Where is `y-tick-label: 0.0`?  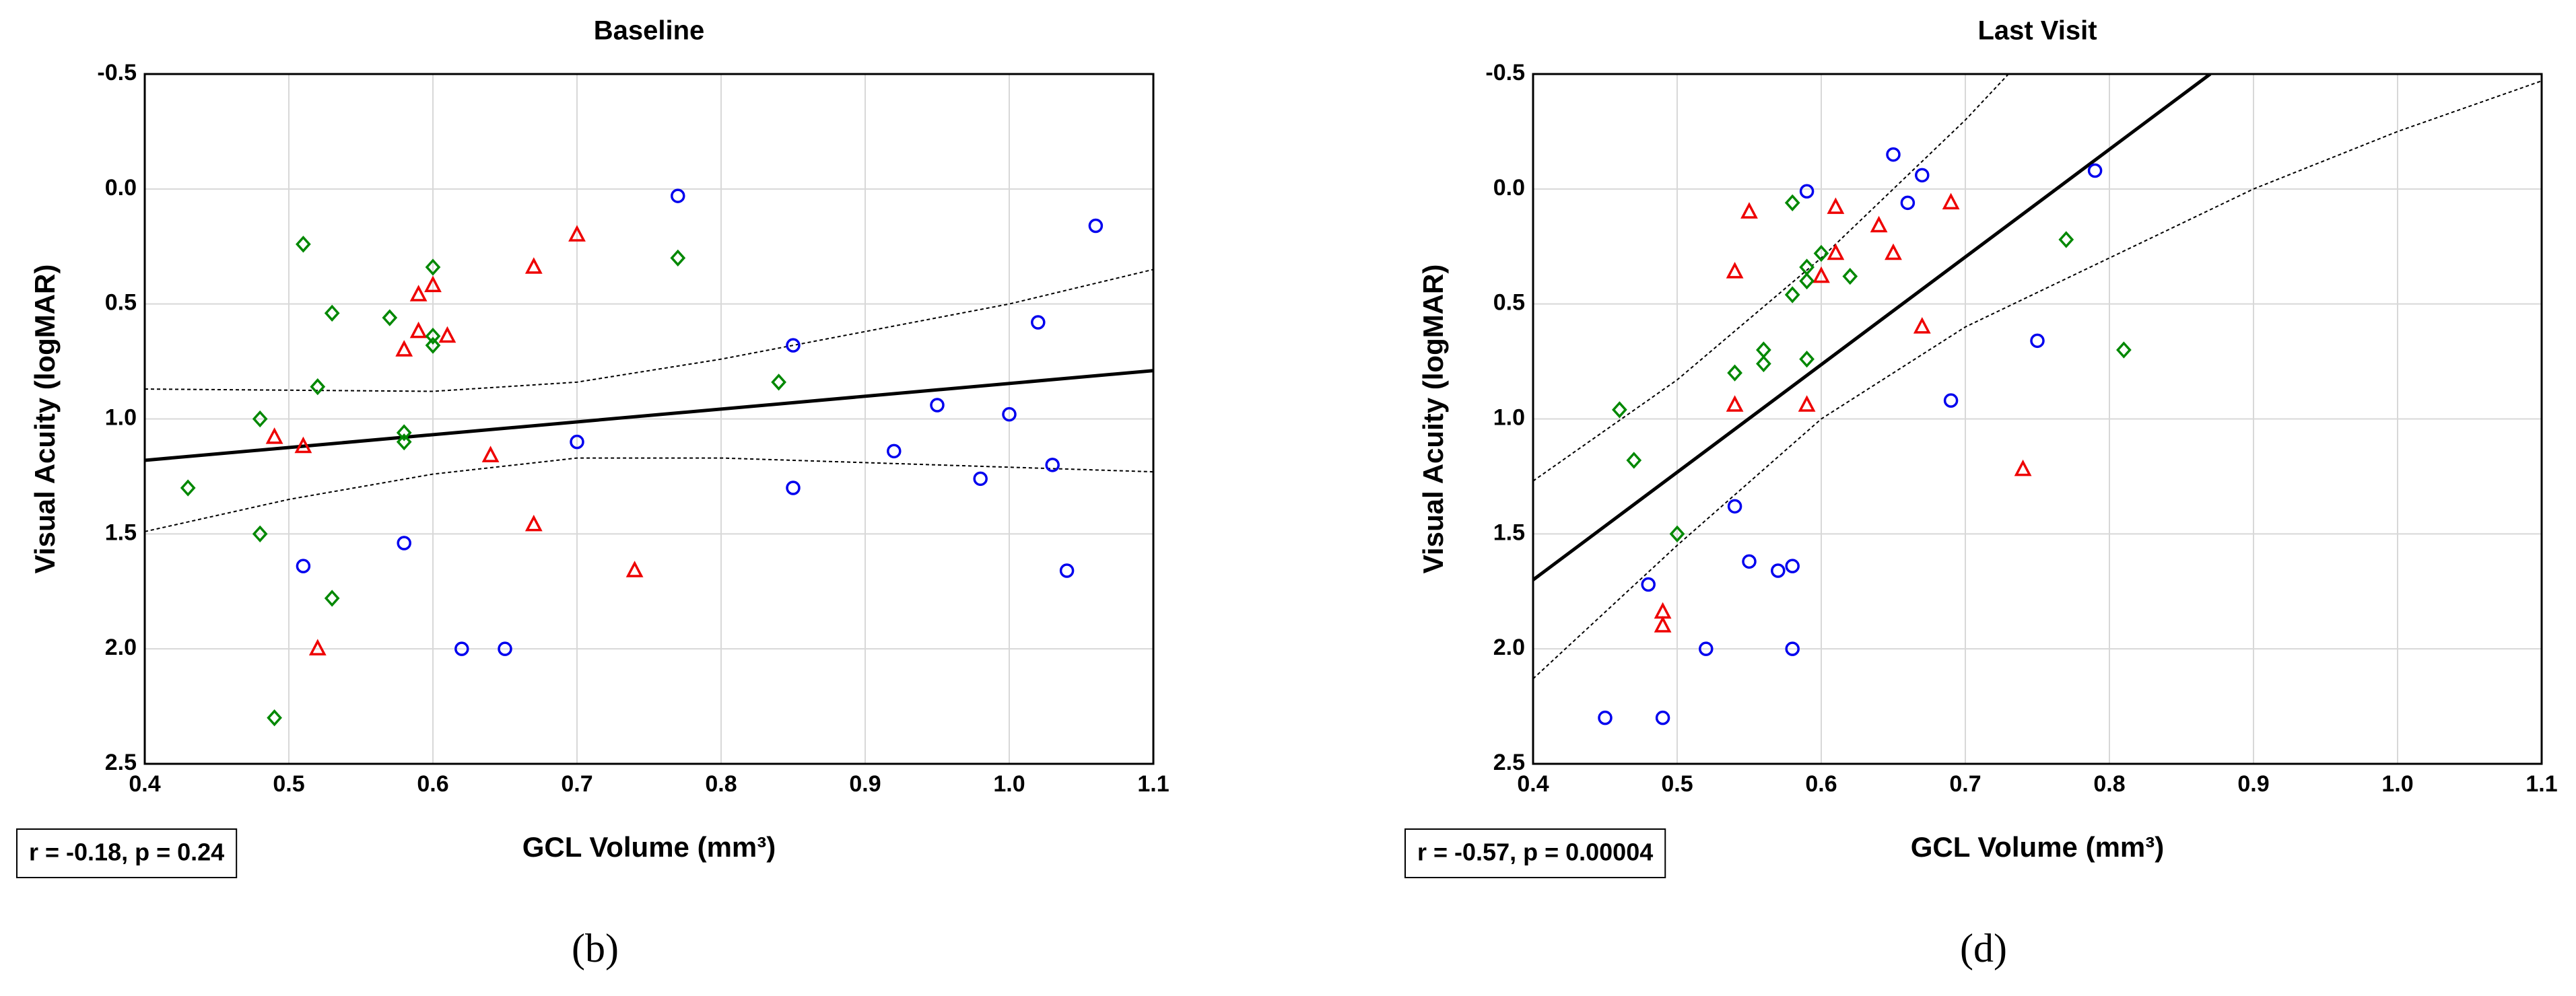 y-tick-label: 0.0 is located at coordinates (1509, 188).